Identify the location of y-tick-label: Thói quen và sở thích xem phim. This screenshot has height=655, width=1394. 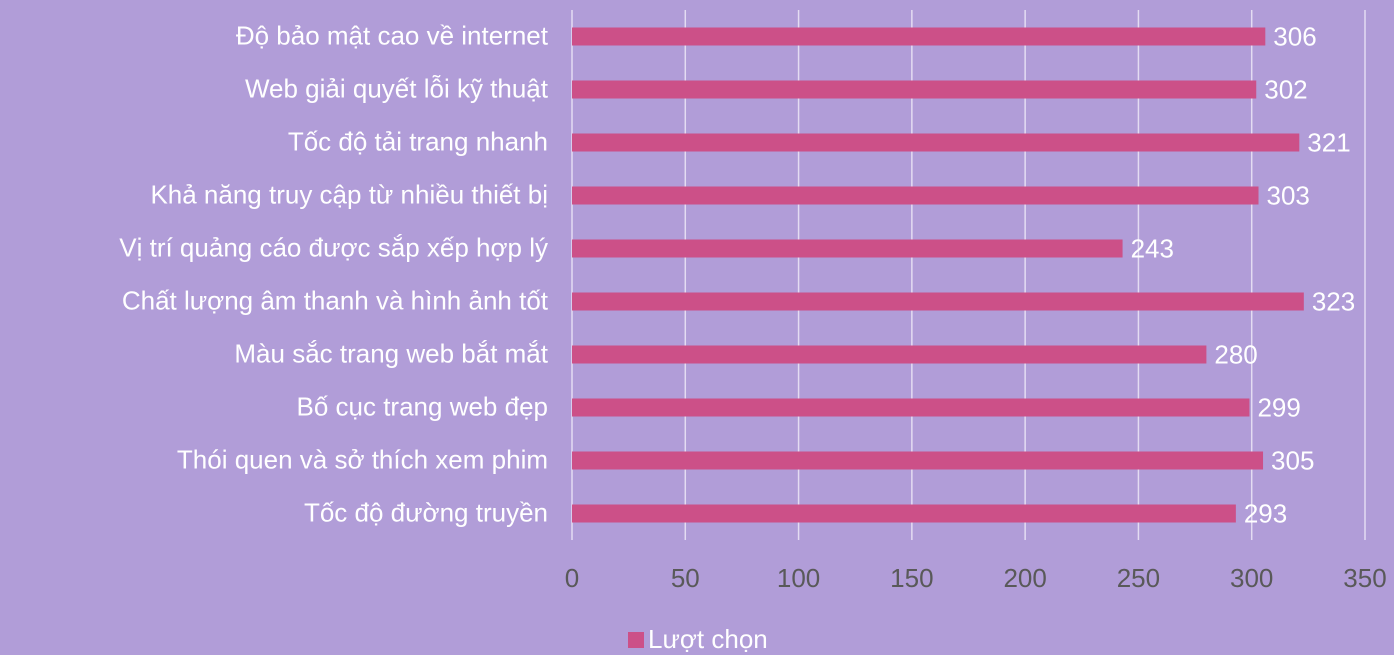
(362, 459).